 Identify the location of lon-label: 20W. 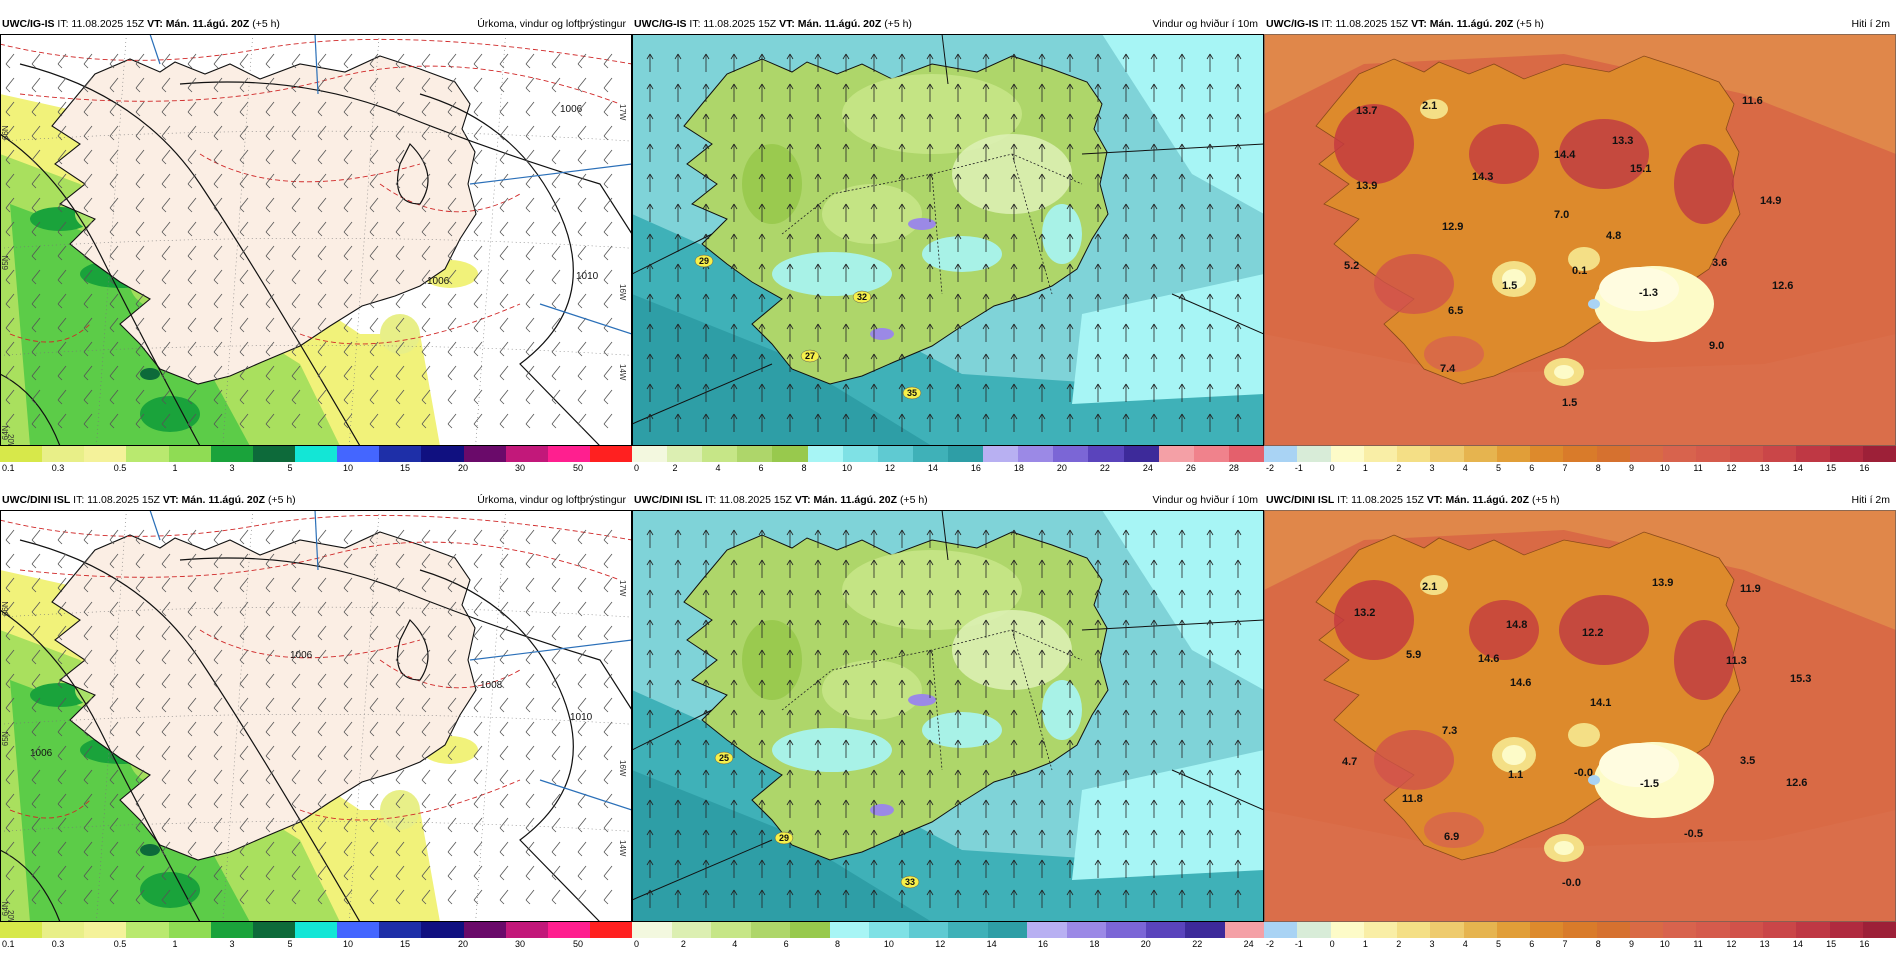
(10, 440).